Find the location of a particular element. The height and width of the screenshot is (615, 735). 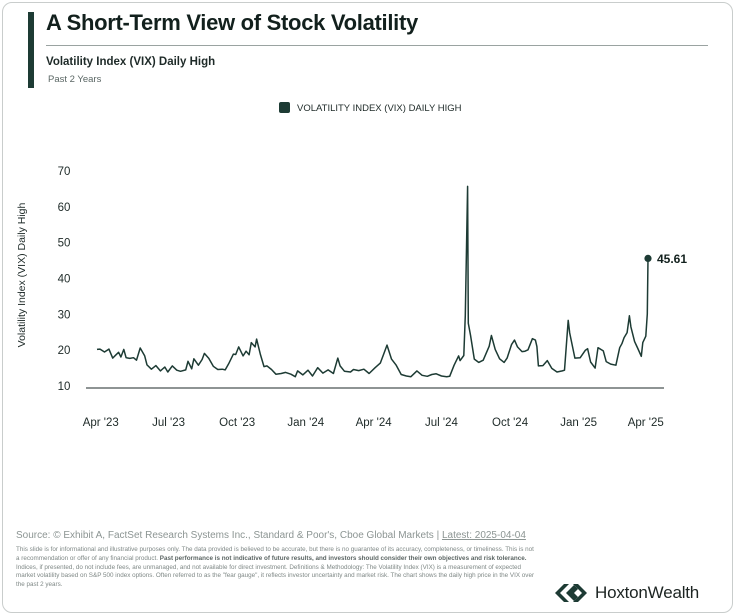

title-divider is located at coordinates (377, 45).